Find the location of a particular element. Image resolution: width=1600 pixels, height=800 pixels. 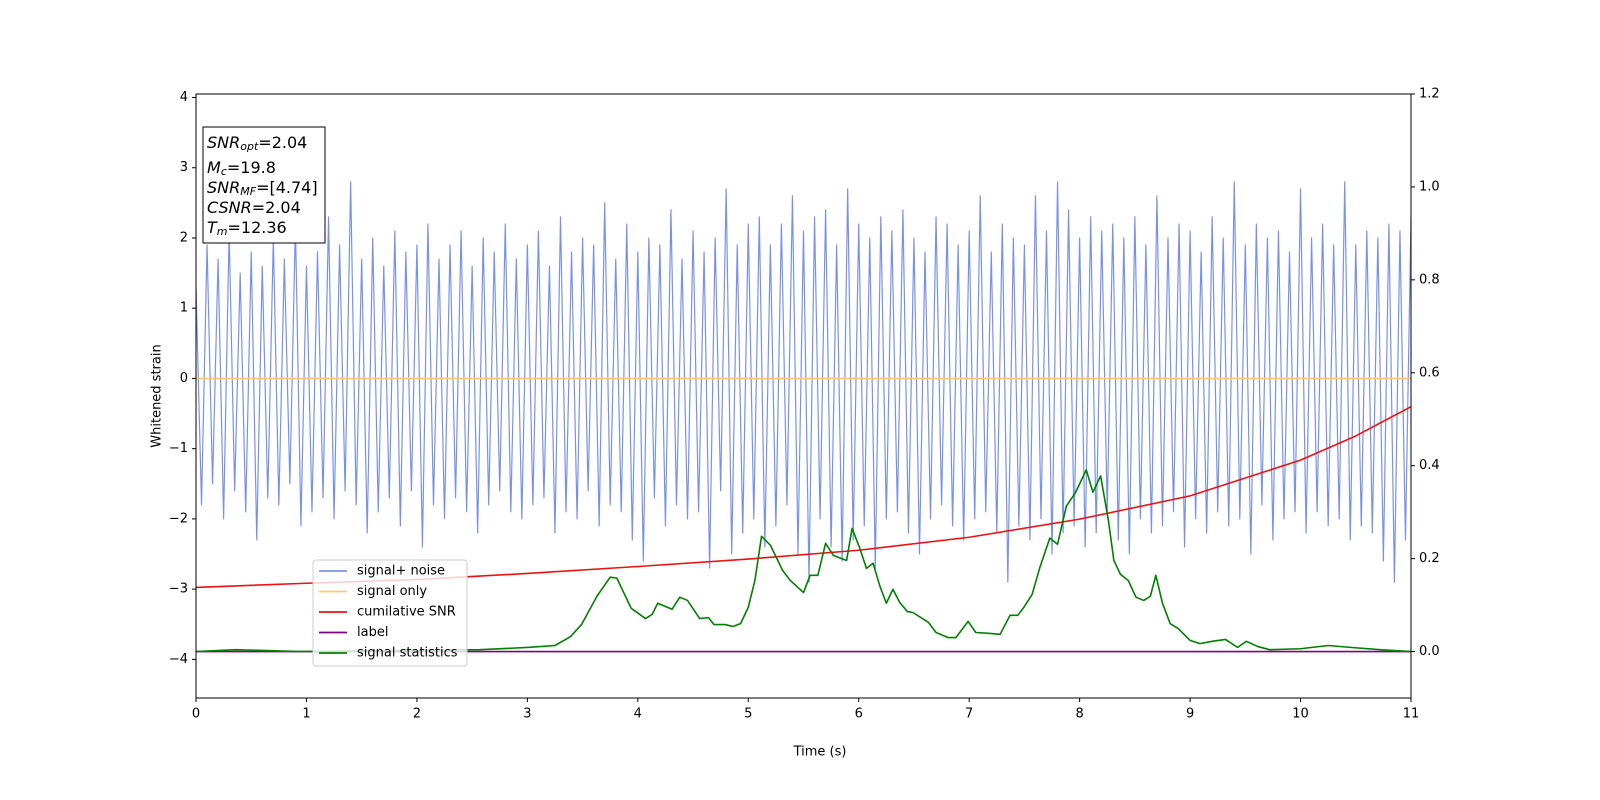

x-tick-label: 1 is located at coordinates (306, 714).